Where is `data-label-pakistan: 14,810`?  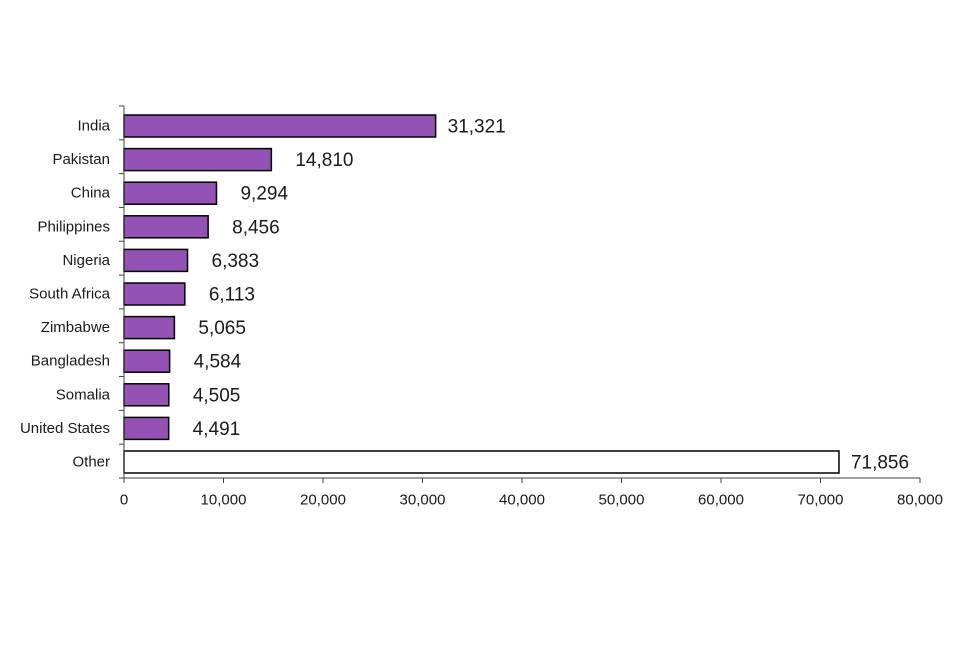 data-label-pakistan: 14,810 is located at coordinates (324, 160).